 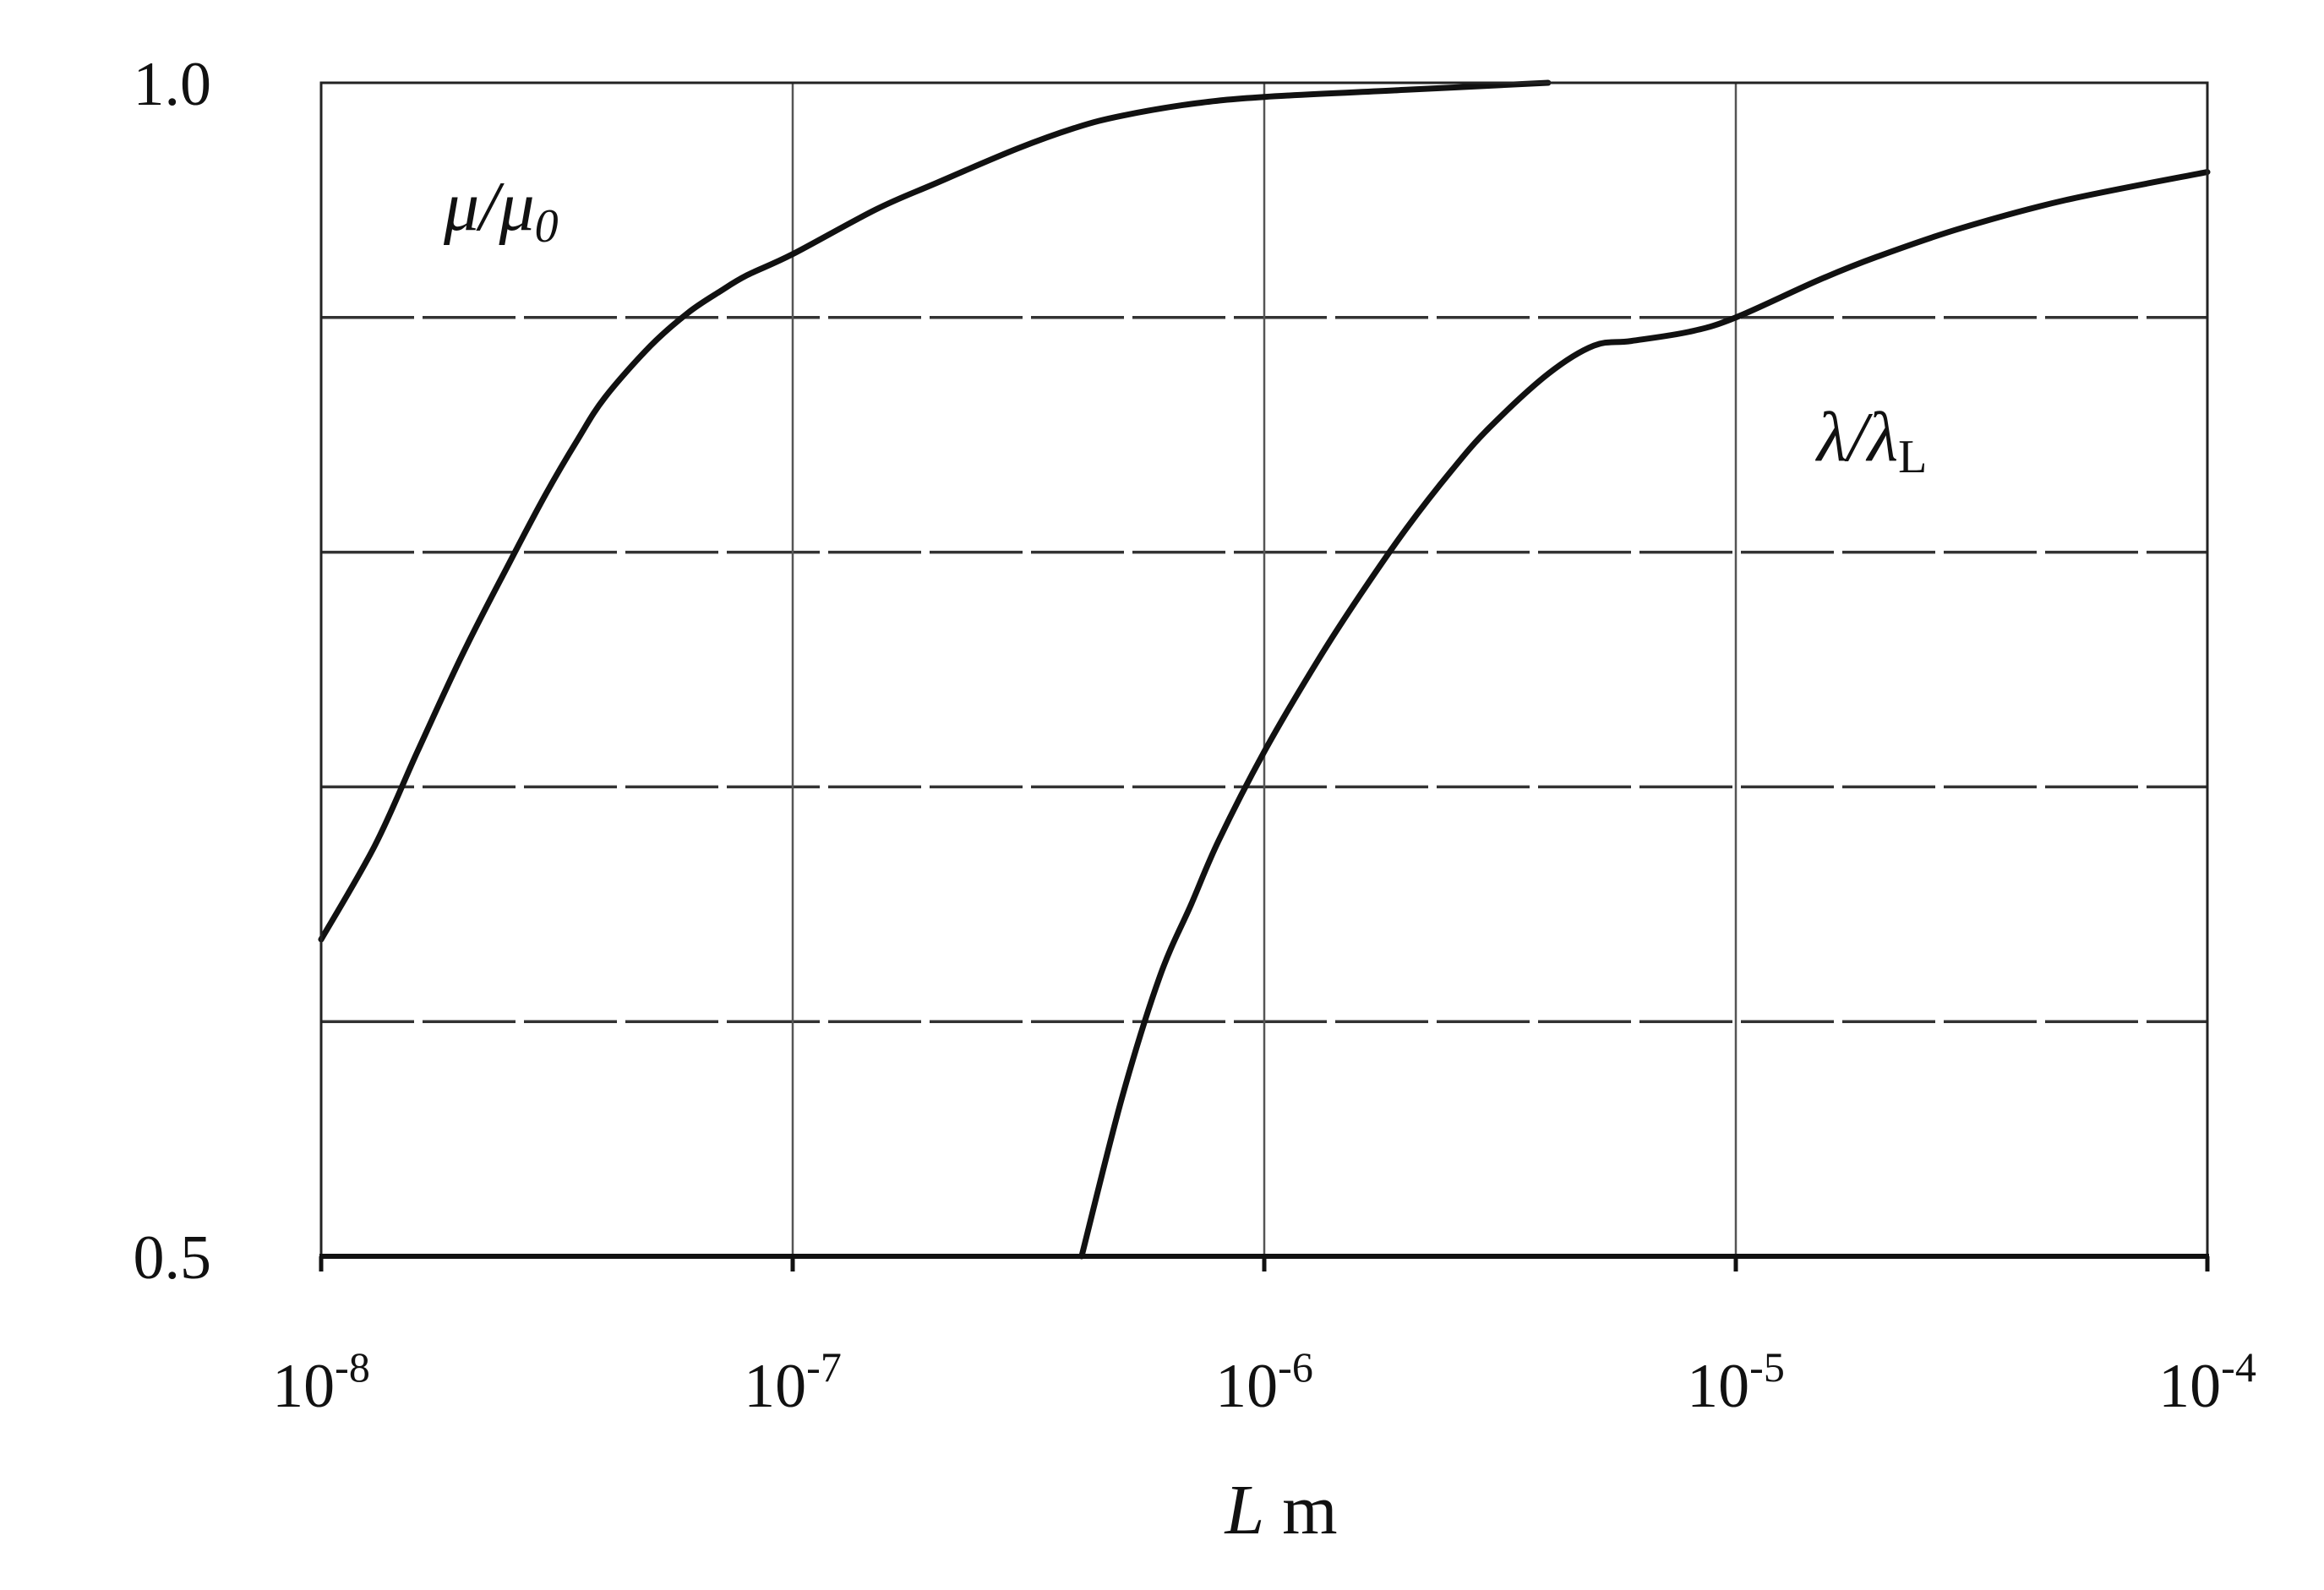 What do you see at coordinates (173, 84) in the screenshot?
I see `y-tick-label-1: 1.0` at bounding box center [173, 84].